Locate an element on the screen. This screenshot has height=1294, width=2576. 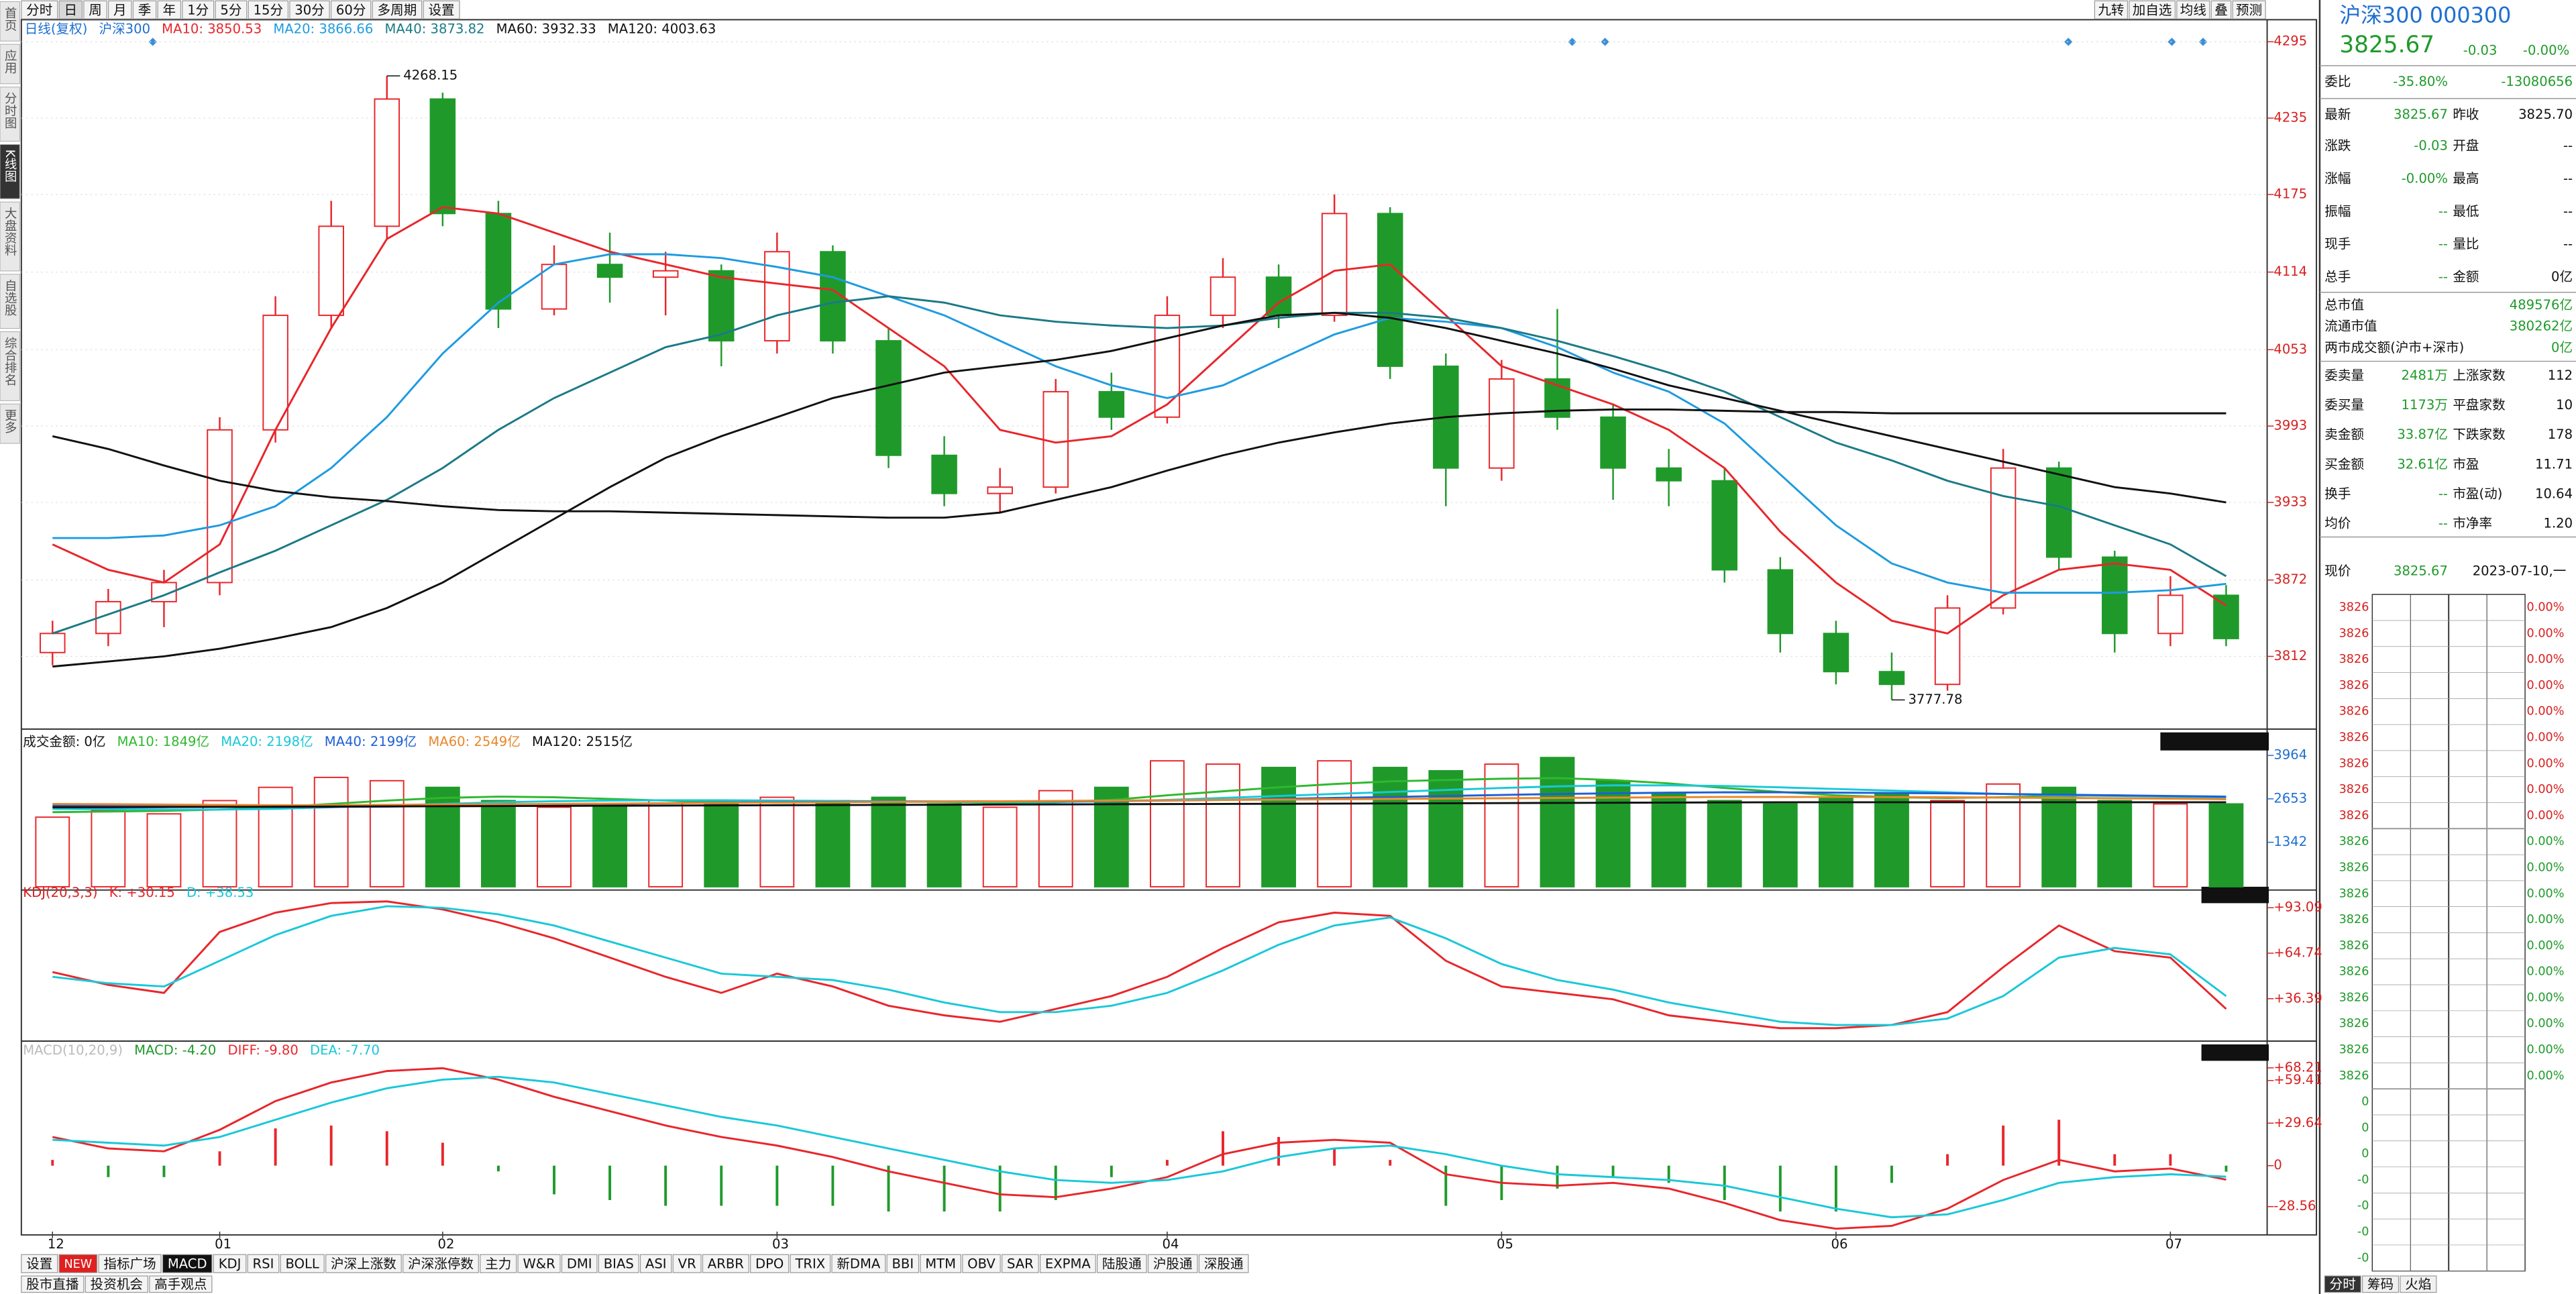
toolbar-label: 5分 is located at coordinates (230, 9).